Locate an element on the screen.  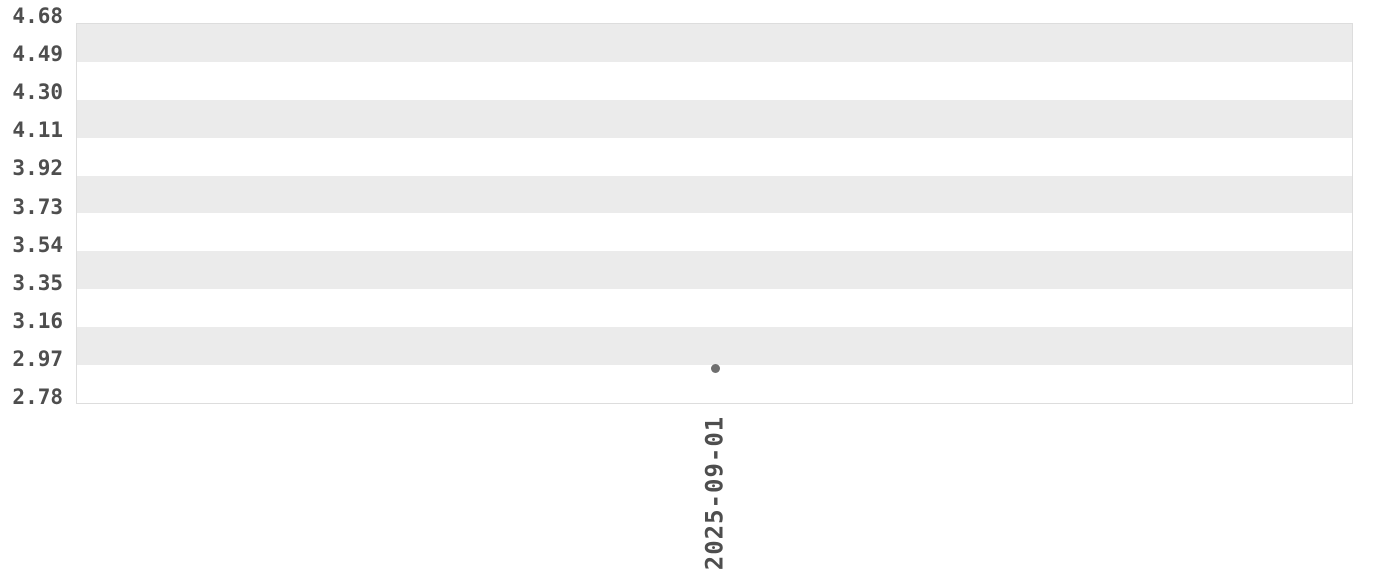
data-point is located at coordinates (715, 369).